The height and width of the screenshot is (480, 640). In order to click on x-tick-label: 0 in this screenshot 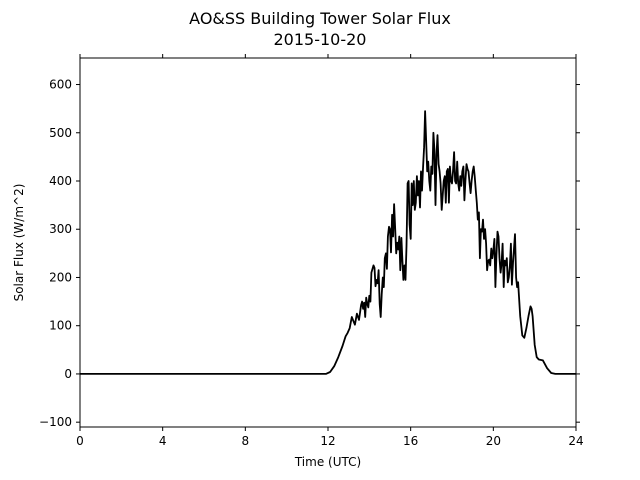, I will do `click(80, 441)`.